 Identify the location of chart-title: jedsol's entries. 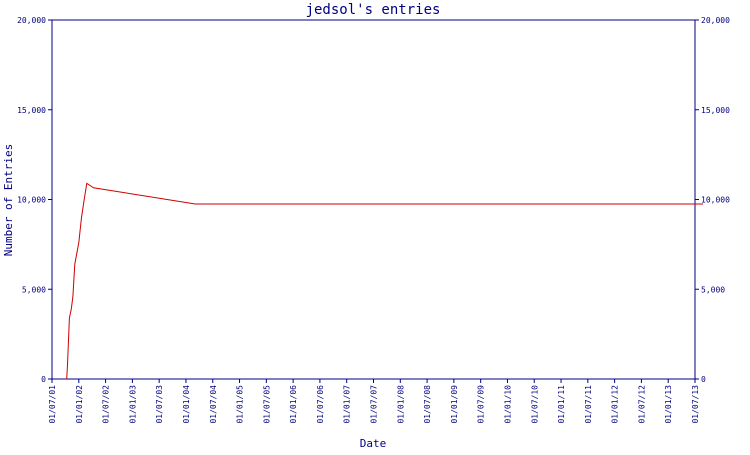
(373, 10).